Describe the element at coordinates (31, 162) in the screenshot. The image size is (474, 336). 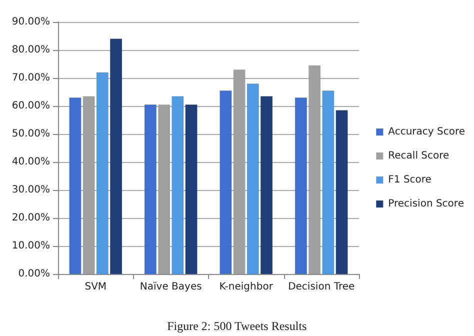
I see `y-tick-label: 40.00%` at that location.